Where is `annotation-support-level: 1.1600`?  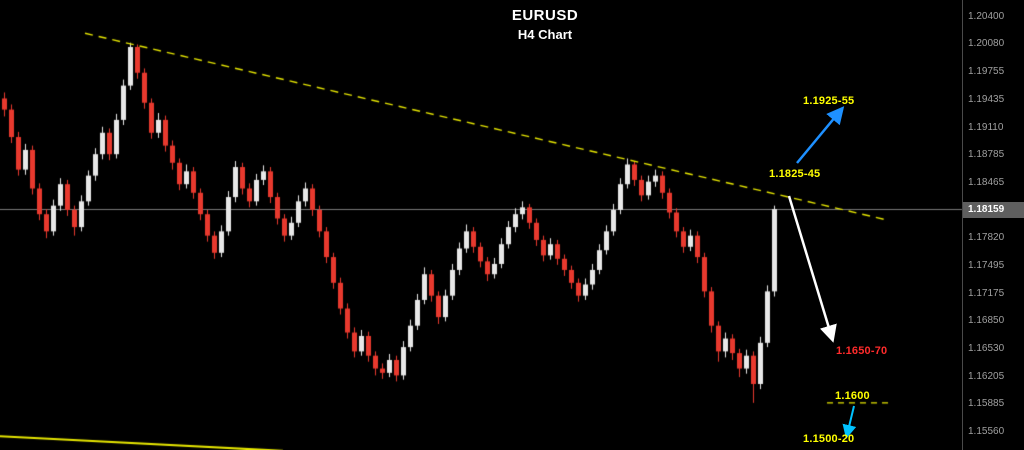
annotation-support-level: 1.1600 is located at coordinates (852, 396).